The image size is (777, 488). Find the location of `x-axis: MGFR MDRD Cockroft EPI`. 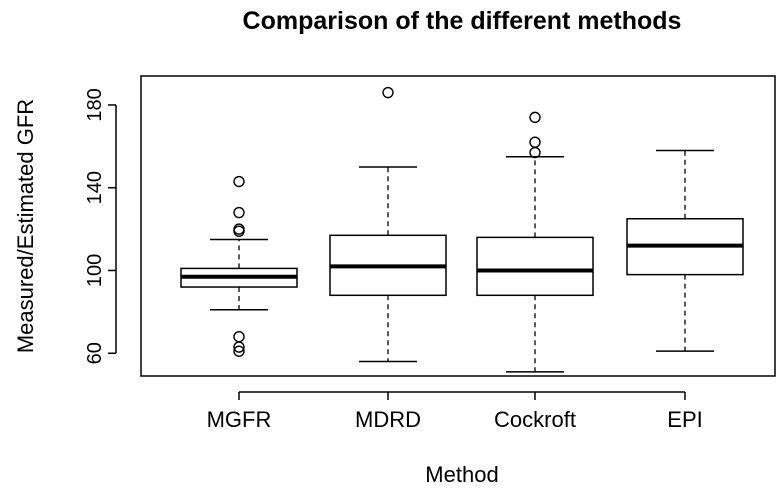

x-axis: MGFR MDRD Cockroft EPI is located at coordinates (455, 411).